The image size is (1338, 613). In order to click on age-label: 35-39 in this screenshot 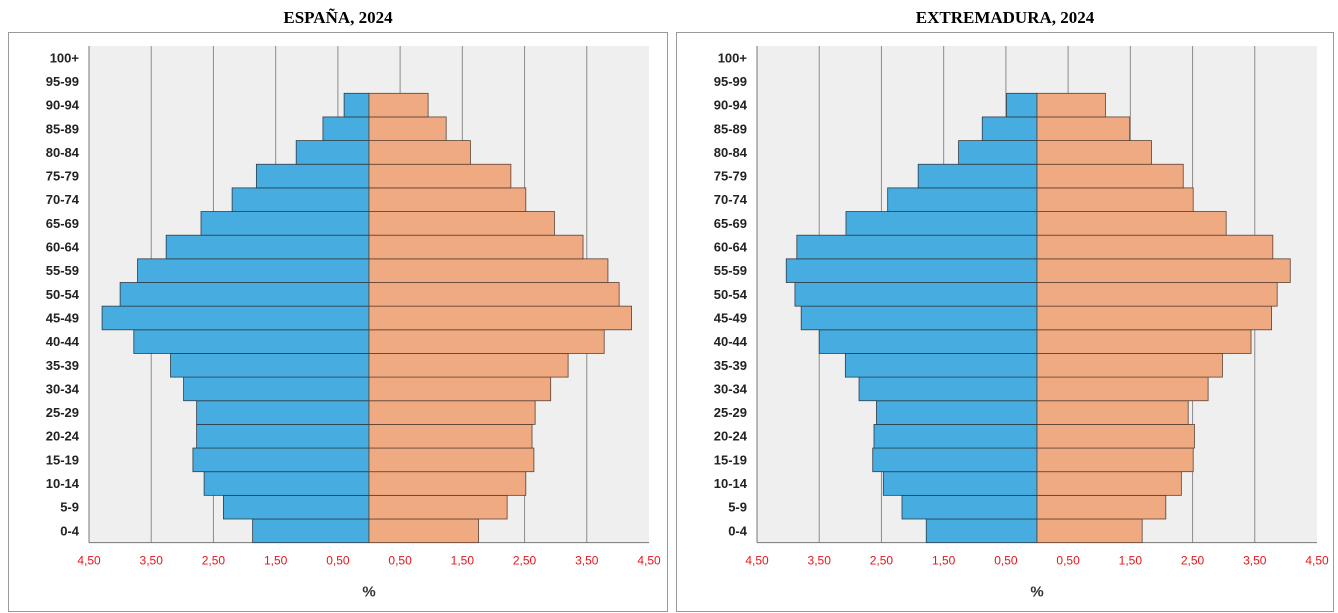, I will do `click(62, 365)`.